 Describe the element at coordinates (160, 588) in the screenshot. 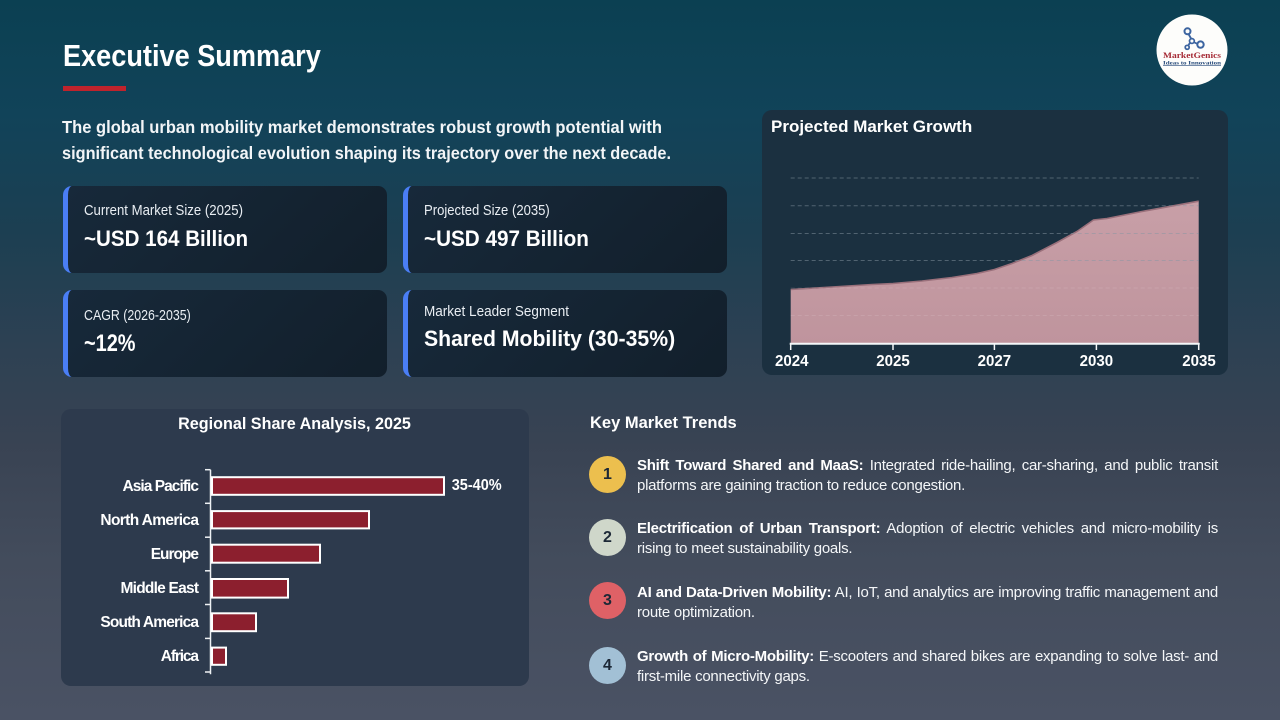

I see `svg-text: Middle East` at that location.